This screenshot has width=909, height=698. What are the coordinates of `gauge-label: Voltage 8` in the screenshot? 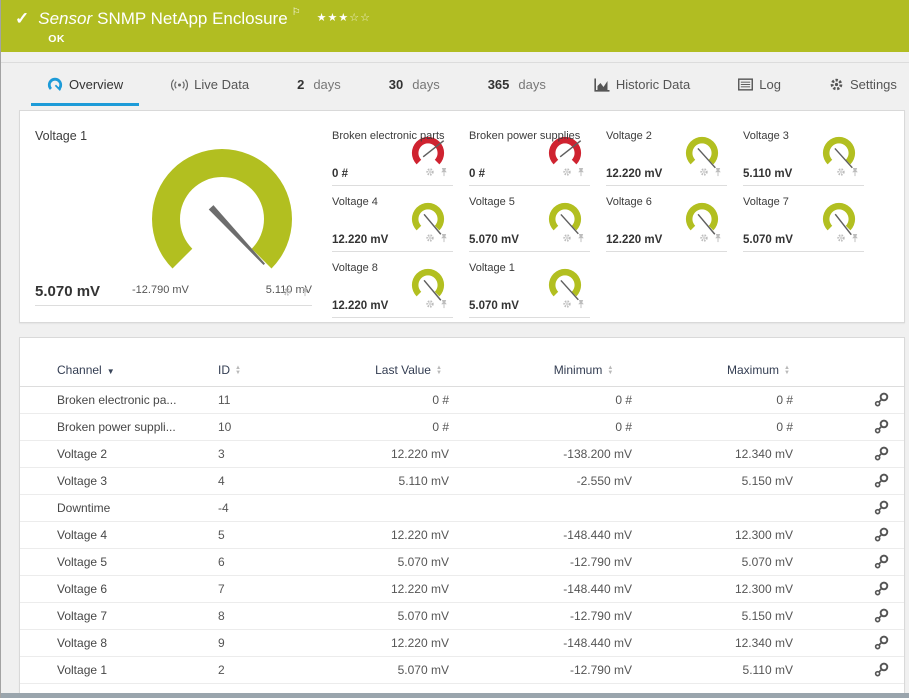 It's located at (355, 268).